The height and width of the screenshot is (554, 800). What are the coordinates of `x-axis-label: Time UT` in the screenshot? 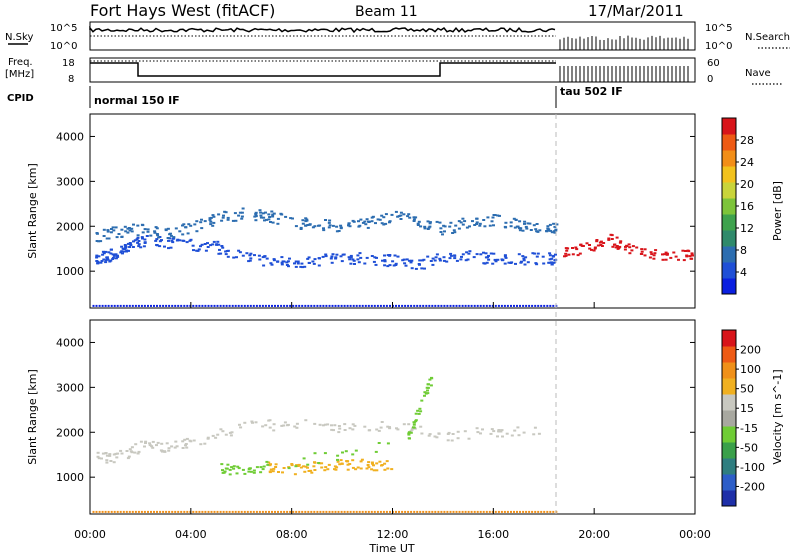 It's located at (391, 548).